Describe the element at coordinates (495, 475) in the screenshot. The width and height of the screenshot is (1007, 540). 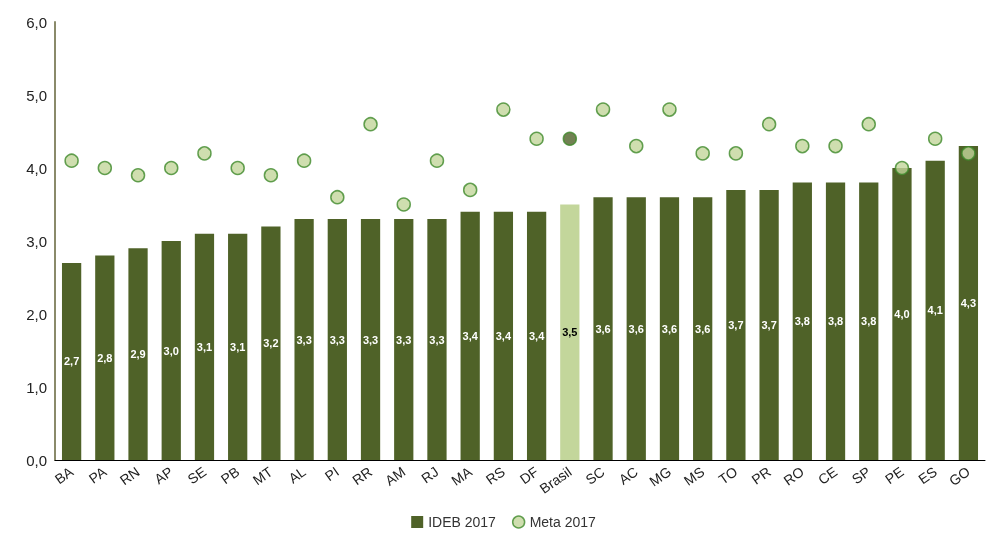
I see `x-tick-label: RS` at that location.